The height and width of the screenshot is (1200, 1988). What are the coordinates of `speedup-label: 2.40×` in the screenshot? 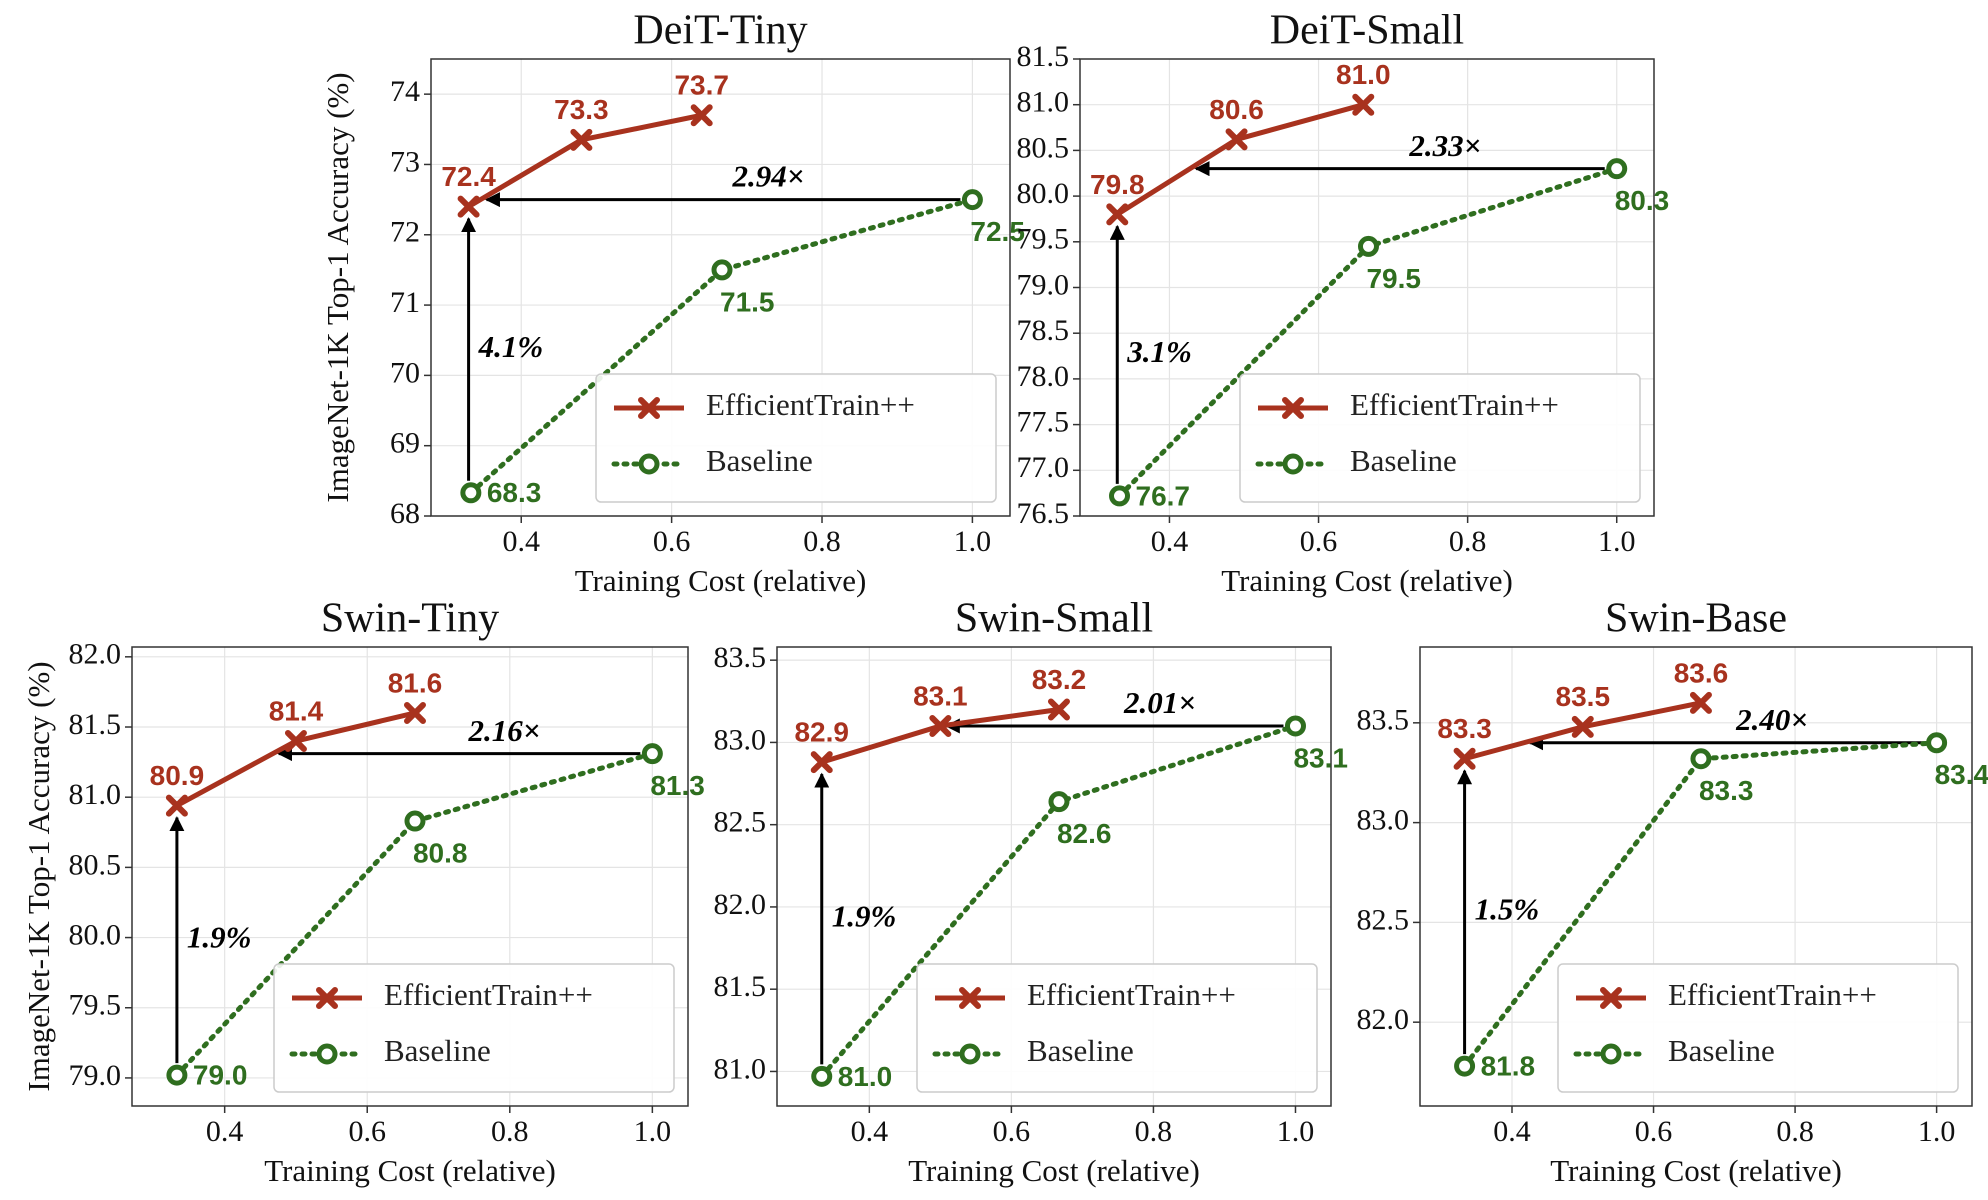 It's located at (1771, 719).